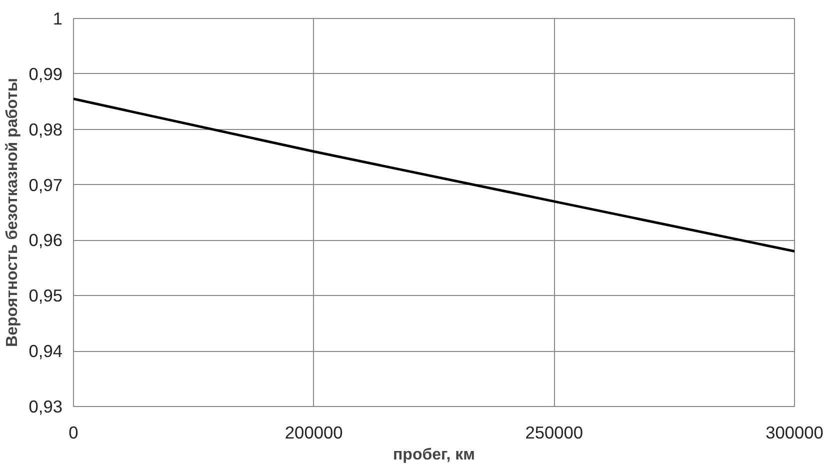 This screenshot has width=838, height=466. I want to click on y-tick-label: 0,96, so click(45, 240).